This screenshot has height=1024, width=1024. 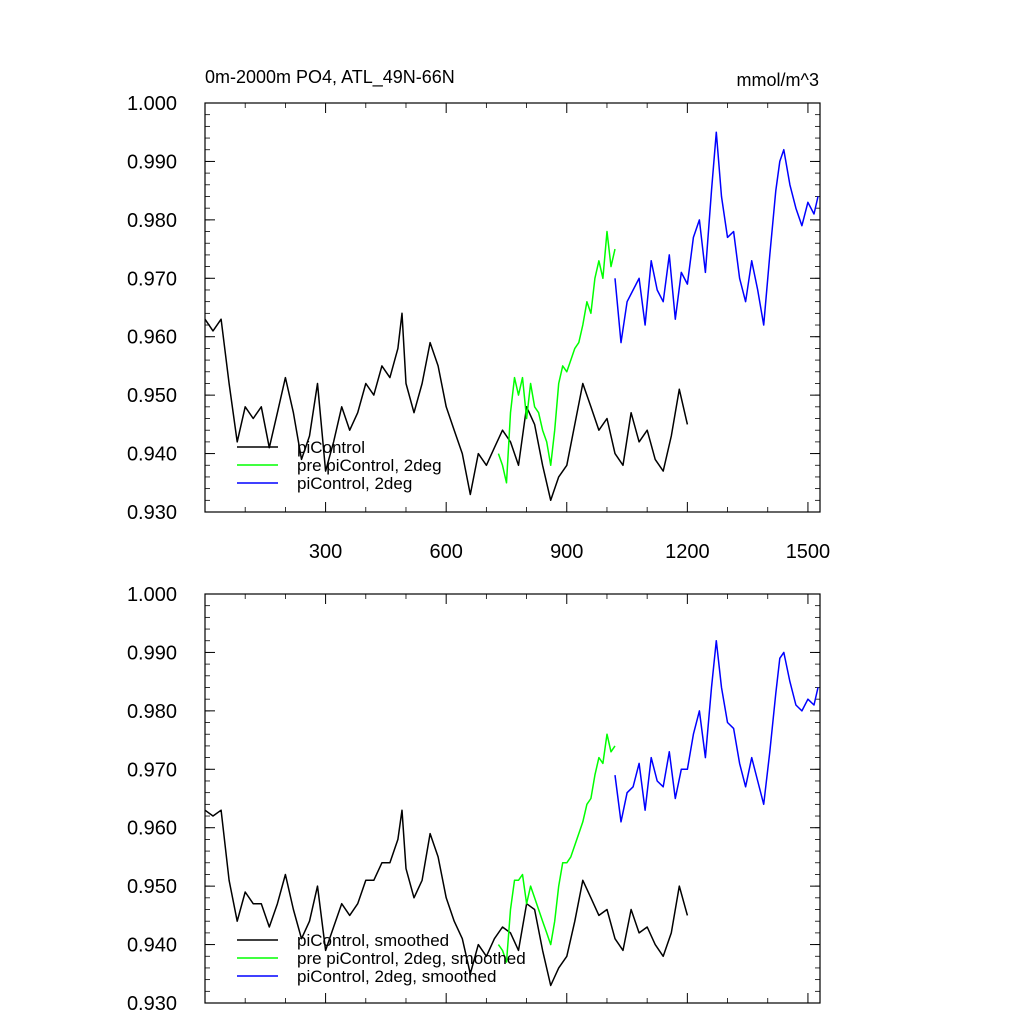 What do you see at coordinates (373, 940) in the screenshot?
I see `legend-label: piControl, smoothed` at bounding box center [373, 940].